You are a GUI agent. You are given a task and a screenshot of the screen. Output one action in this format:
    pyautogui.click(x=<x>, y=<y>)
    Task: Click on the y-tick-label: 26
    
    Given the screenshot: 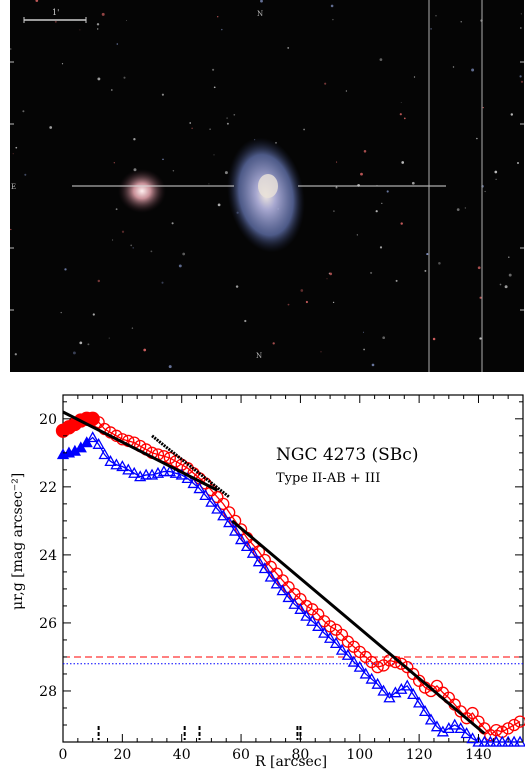 What is the action you would take?
    pyautogui.click(x=48, y=624)
    